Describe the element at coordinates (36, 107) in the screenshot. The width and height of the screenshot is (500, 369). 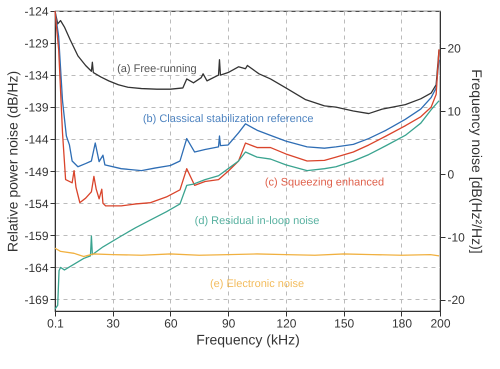
I see `y-tick-label: -139` at that location.